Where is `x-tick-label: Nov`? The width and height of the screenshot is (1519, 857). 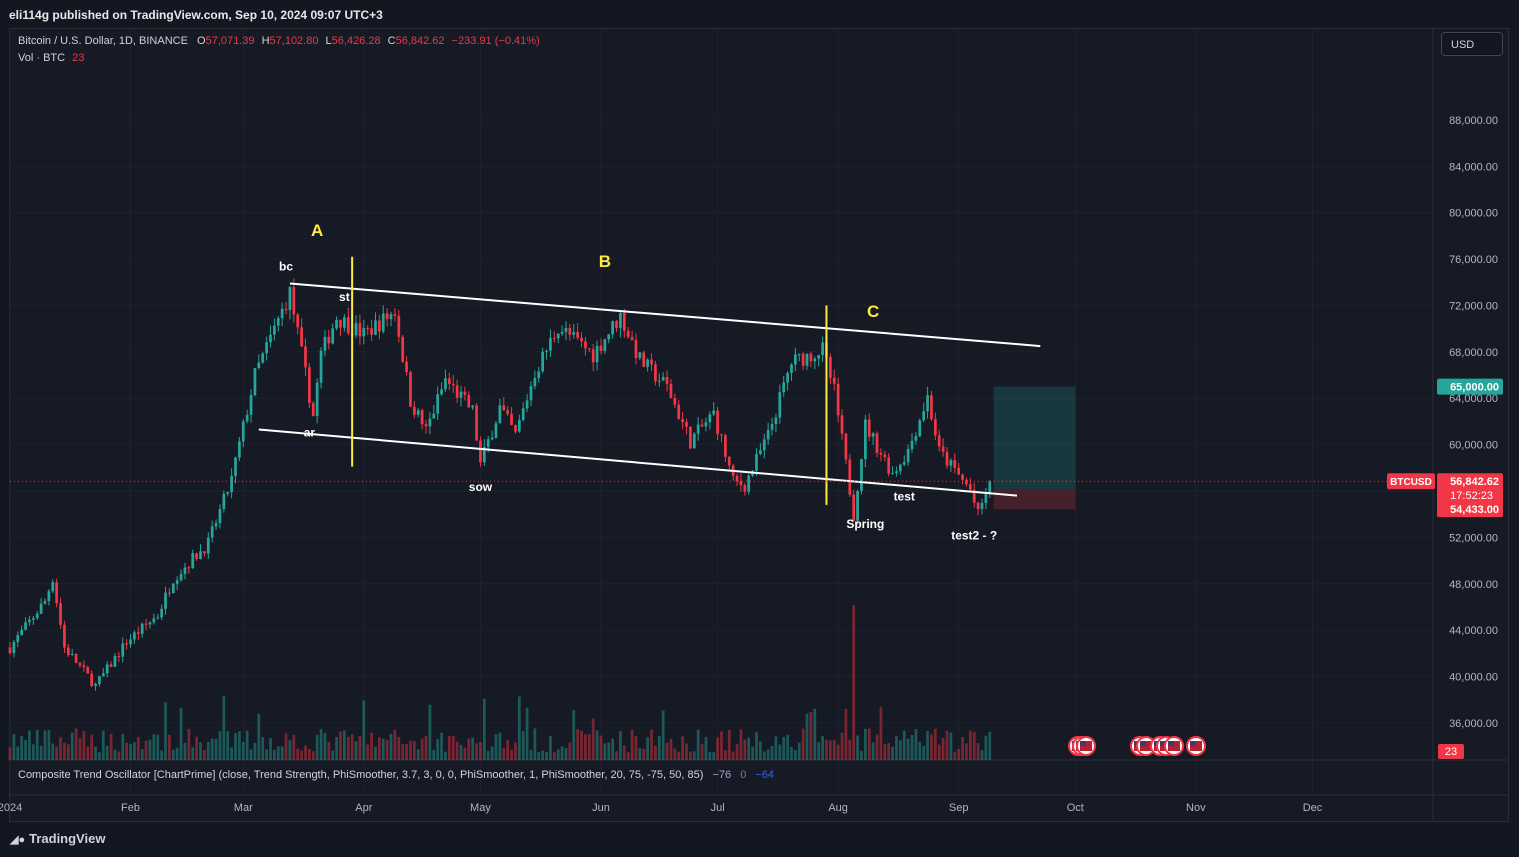
x-tick-label: Nov is located at coordinates (1196, 808).